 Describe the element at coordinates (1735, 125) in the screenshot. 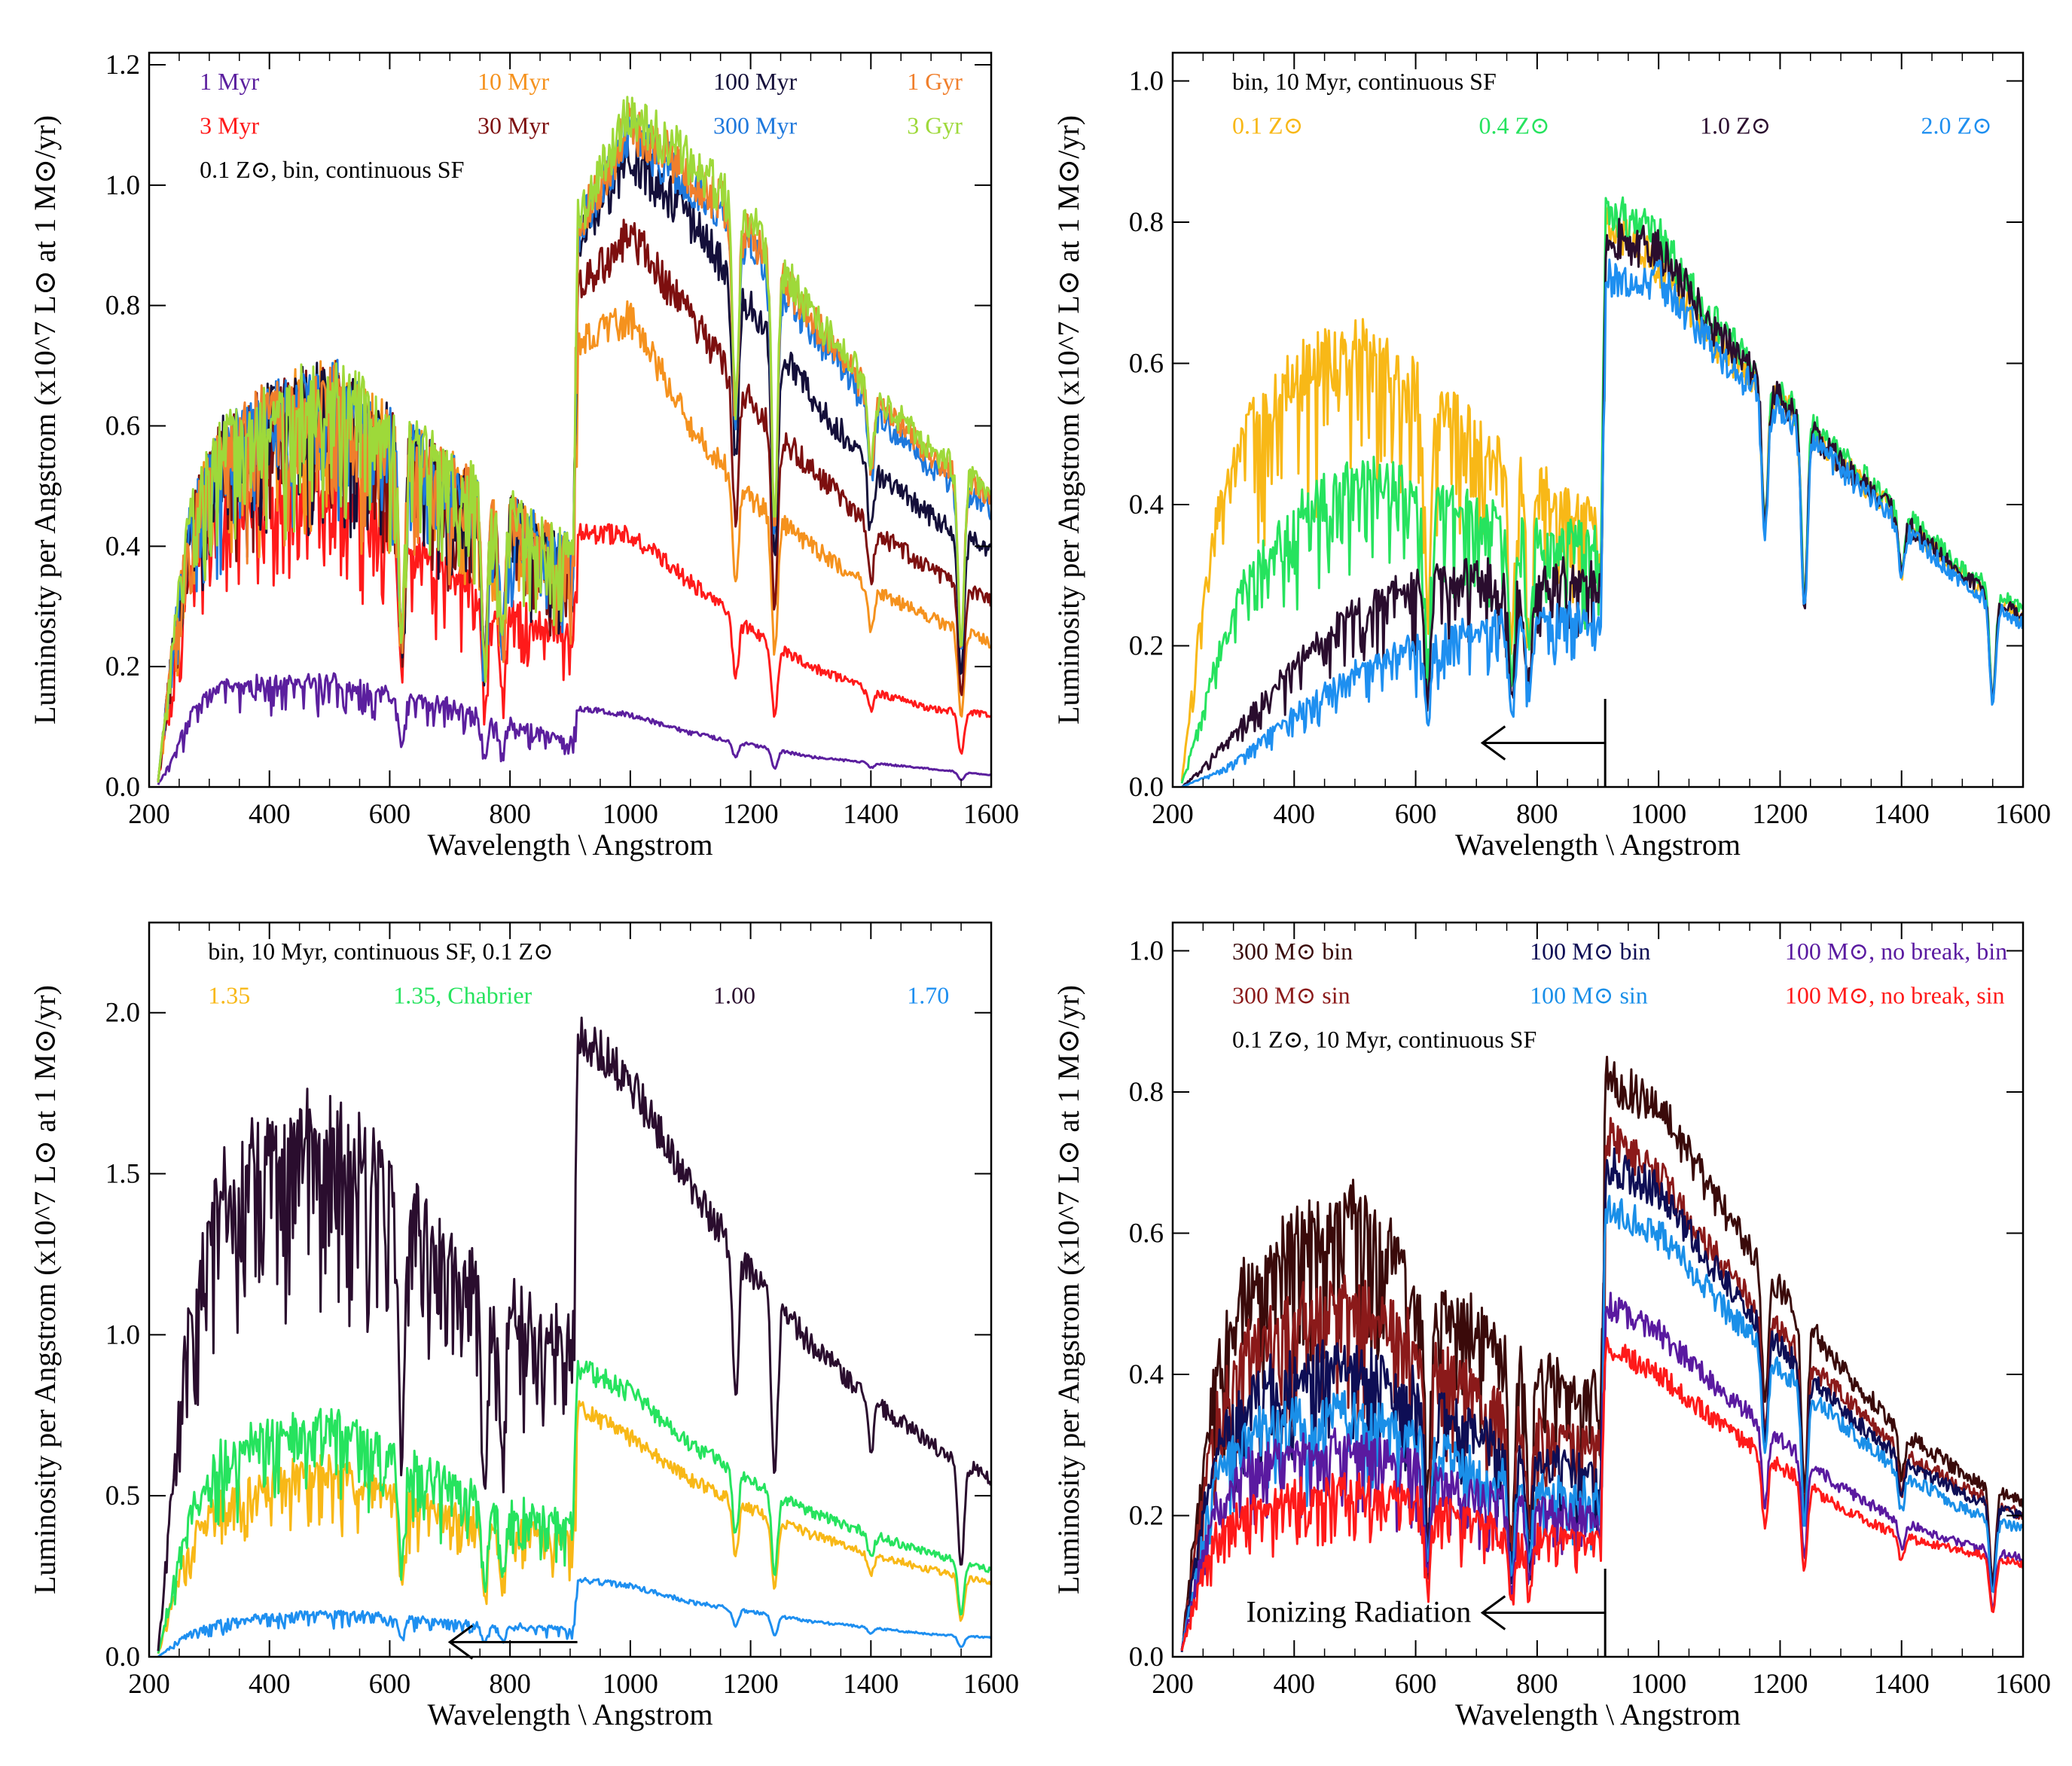

I see `legend-label-2: 1.0 Z⊙` at that location.